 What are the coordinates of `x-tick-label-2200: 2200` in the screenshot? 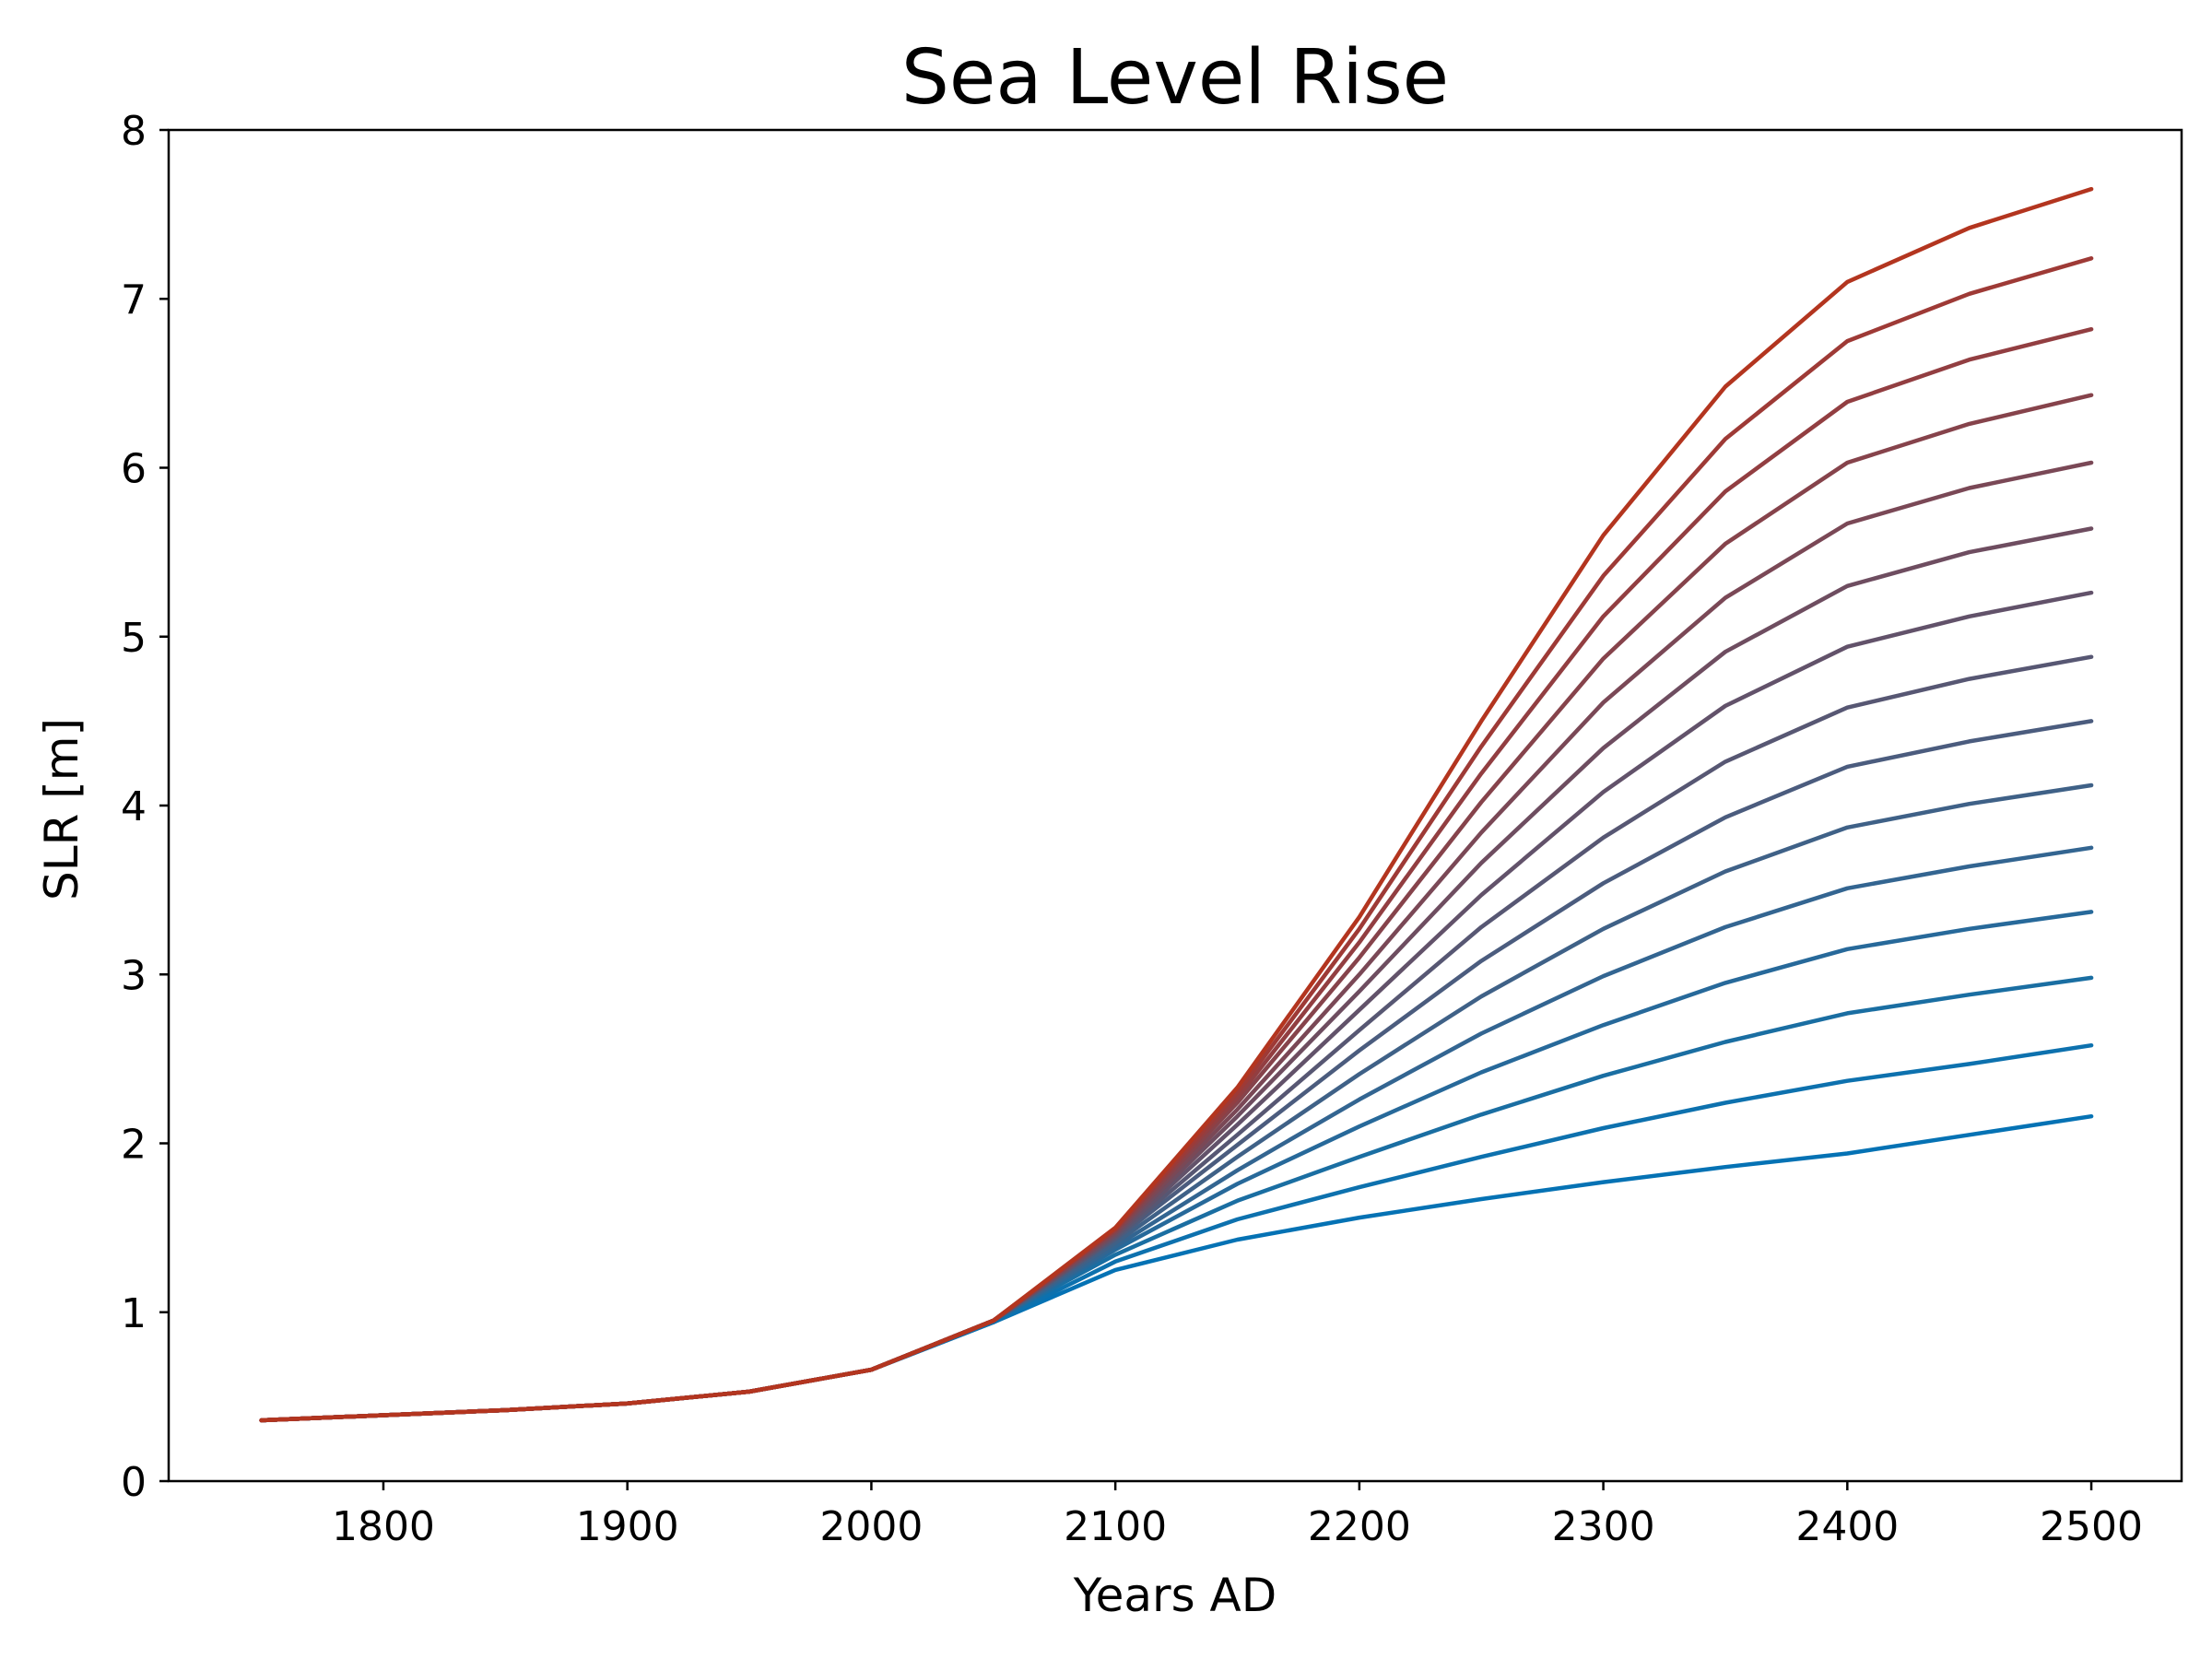 It's located at (1359, 1526).